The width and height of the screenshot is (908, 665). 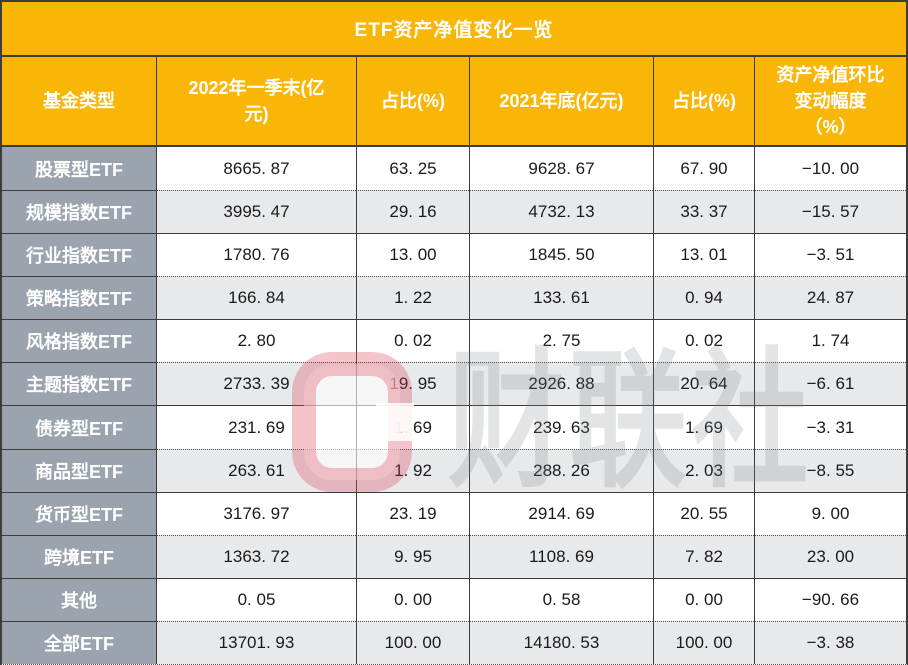 What do you see at coordinates (412, 255) in the screenshot?
I see `cell-value: 13. 00` at bounding box center [412, 255].